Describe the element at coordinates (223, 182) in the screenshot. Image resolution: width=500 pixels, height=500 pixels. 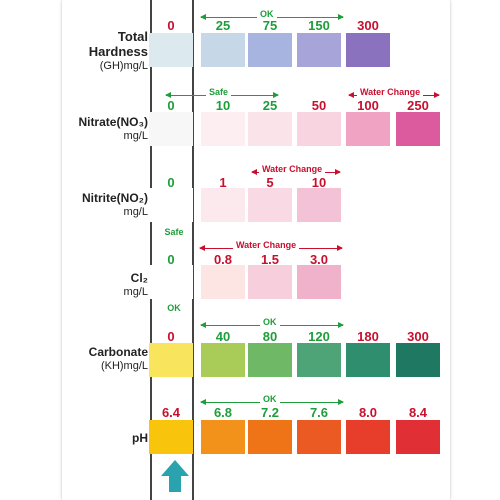
I see `no2-value-label: 1` at that location.